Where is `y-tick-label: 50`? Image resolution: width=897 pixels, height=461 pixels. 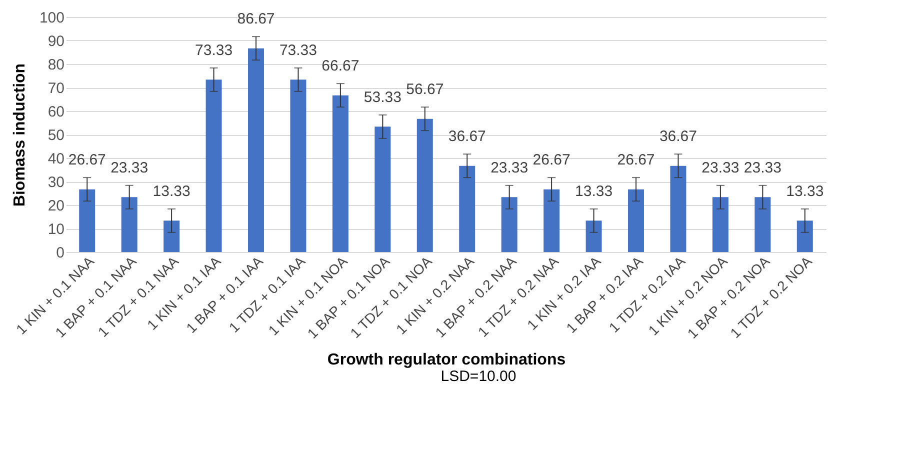
y-tick-label: 50 is located at coordinates (56, 135).